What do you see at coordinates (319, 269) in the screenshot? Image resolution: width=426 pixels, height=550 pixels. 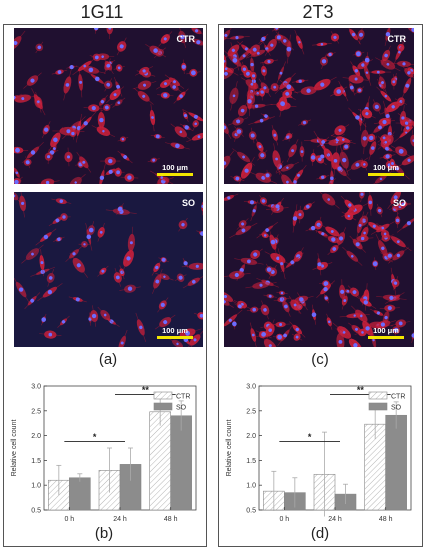 I see `micrograph-2t3-so: SO 100 μm` at bounding box center [319, 269].